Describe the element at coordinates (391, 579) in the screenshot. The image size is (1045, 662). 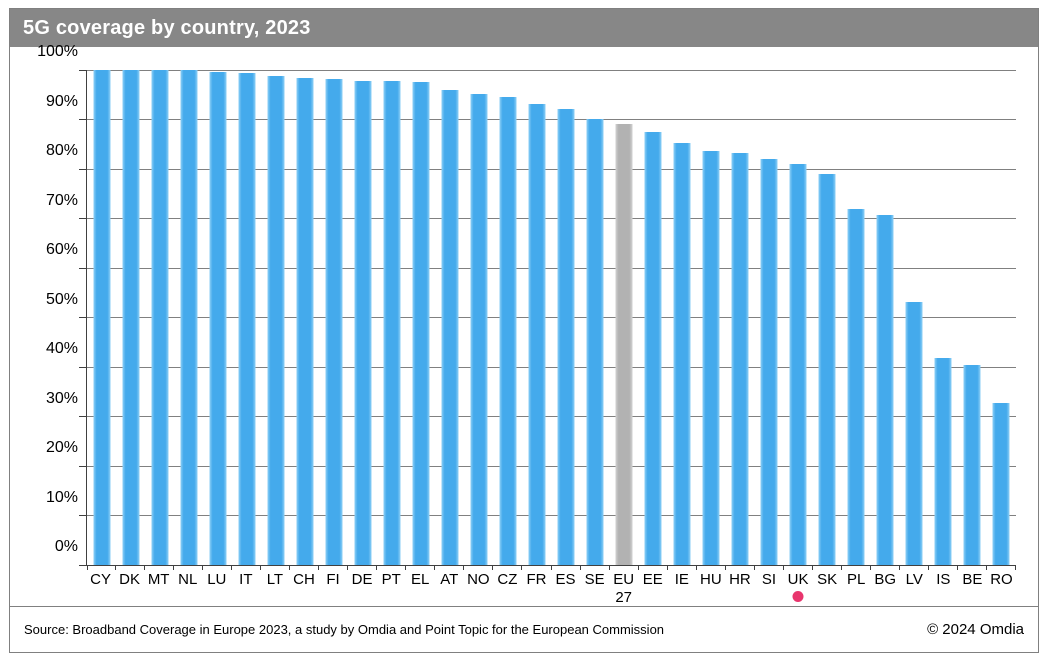
I see `x-axis-category-label: PT` at that location.